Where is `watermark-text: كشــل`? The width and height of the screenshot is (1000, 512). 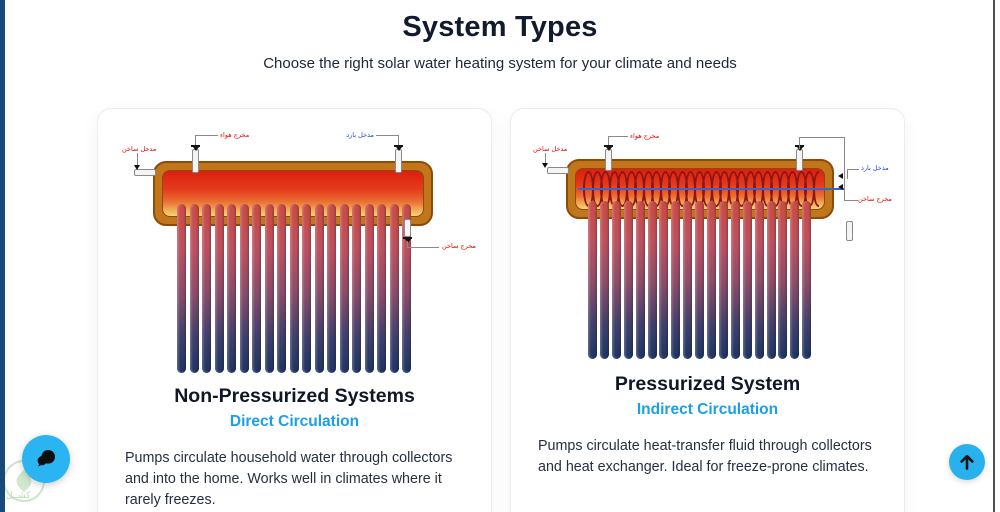 watermark-text: كشــل is located at coordinates (18, 496).